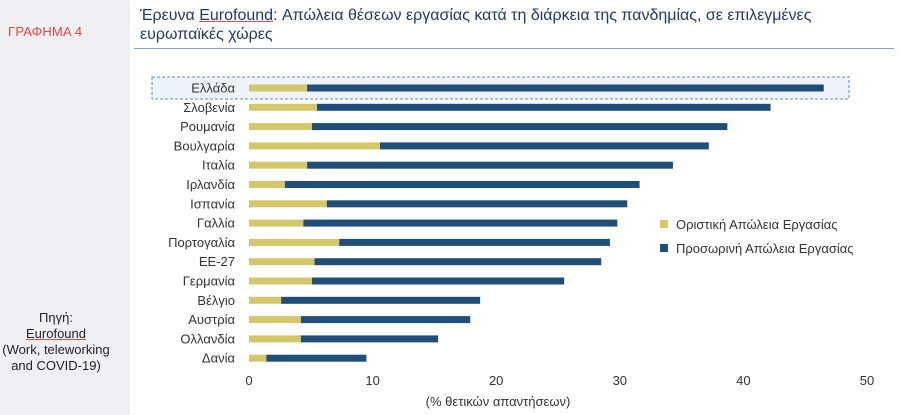  What do you see at coordinates (372, 380) in the screenshot?
I see `x-tick-label: 10` at bounding box center [372, 380].